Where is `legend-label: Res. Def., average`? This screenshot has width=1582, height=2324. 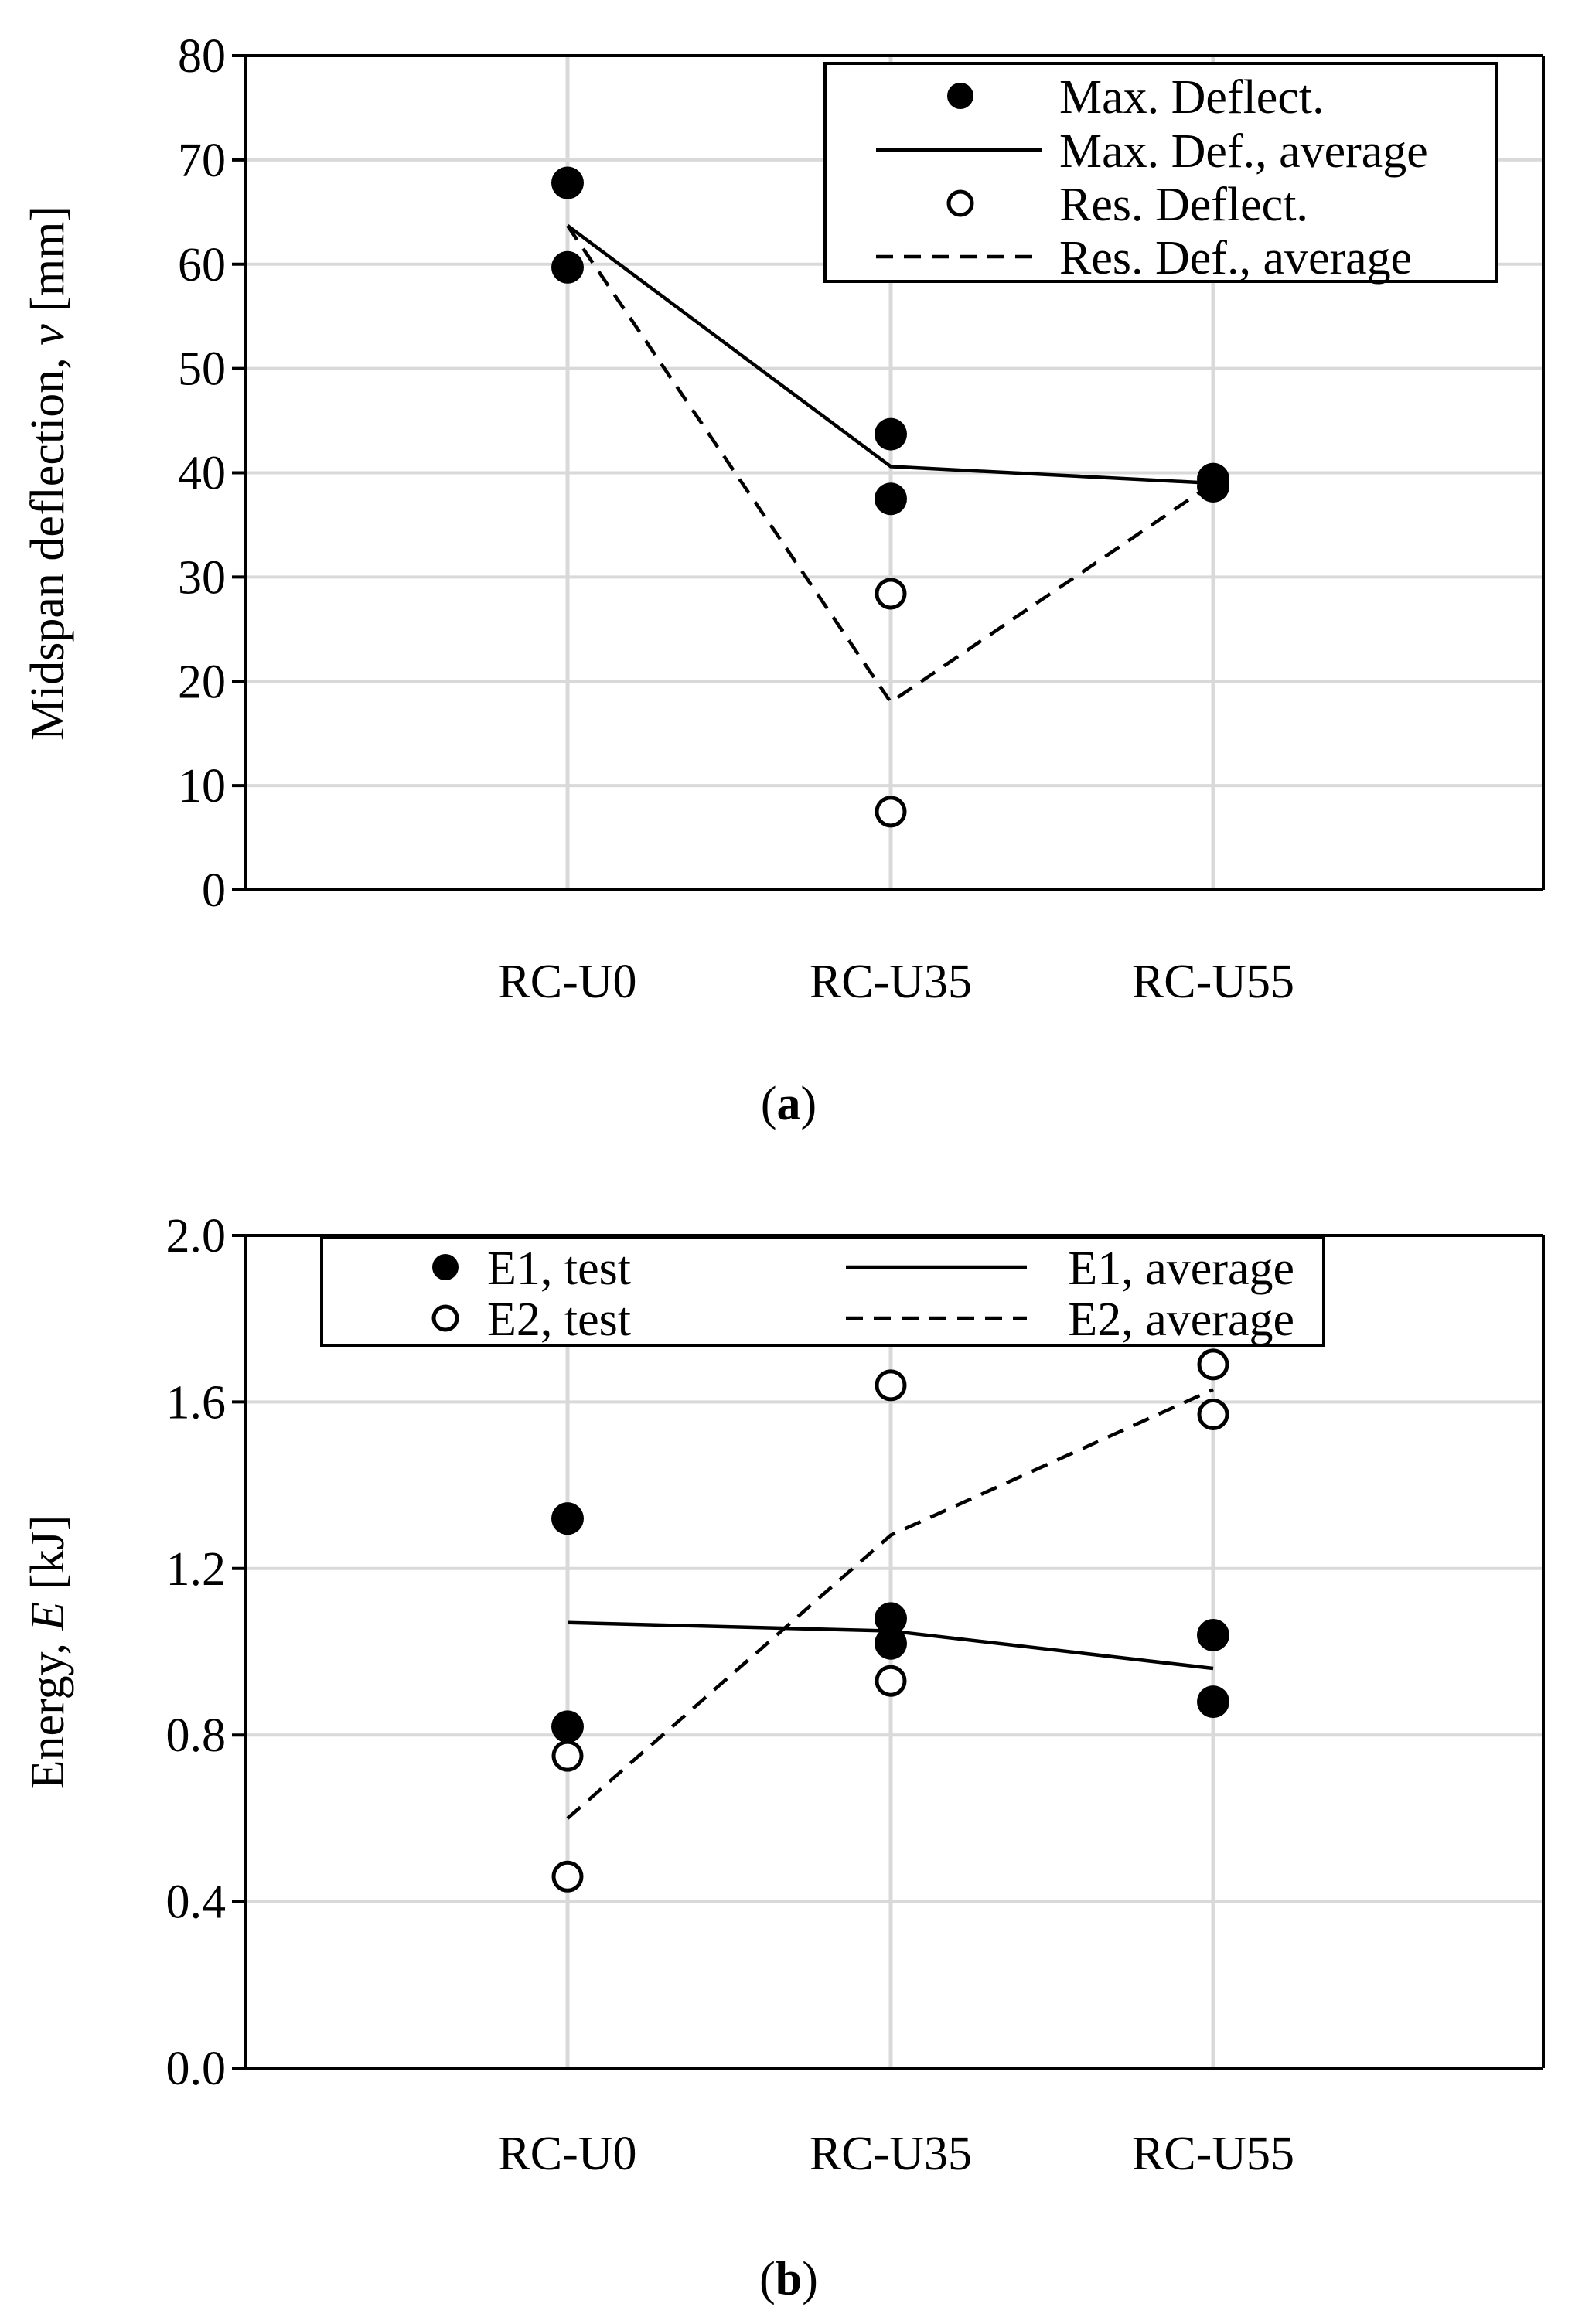
legend-label: Res. Def., average is located at coordinates (1235, 258).